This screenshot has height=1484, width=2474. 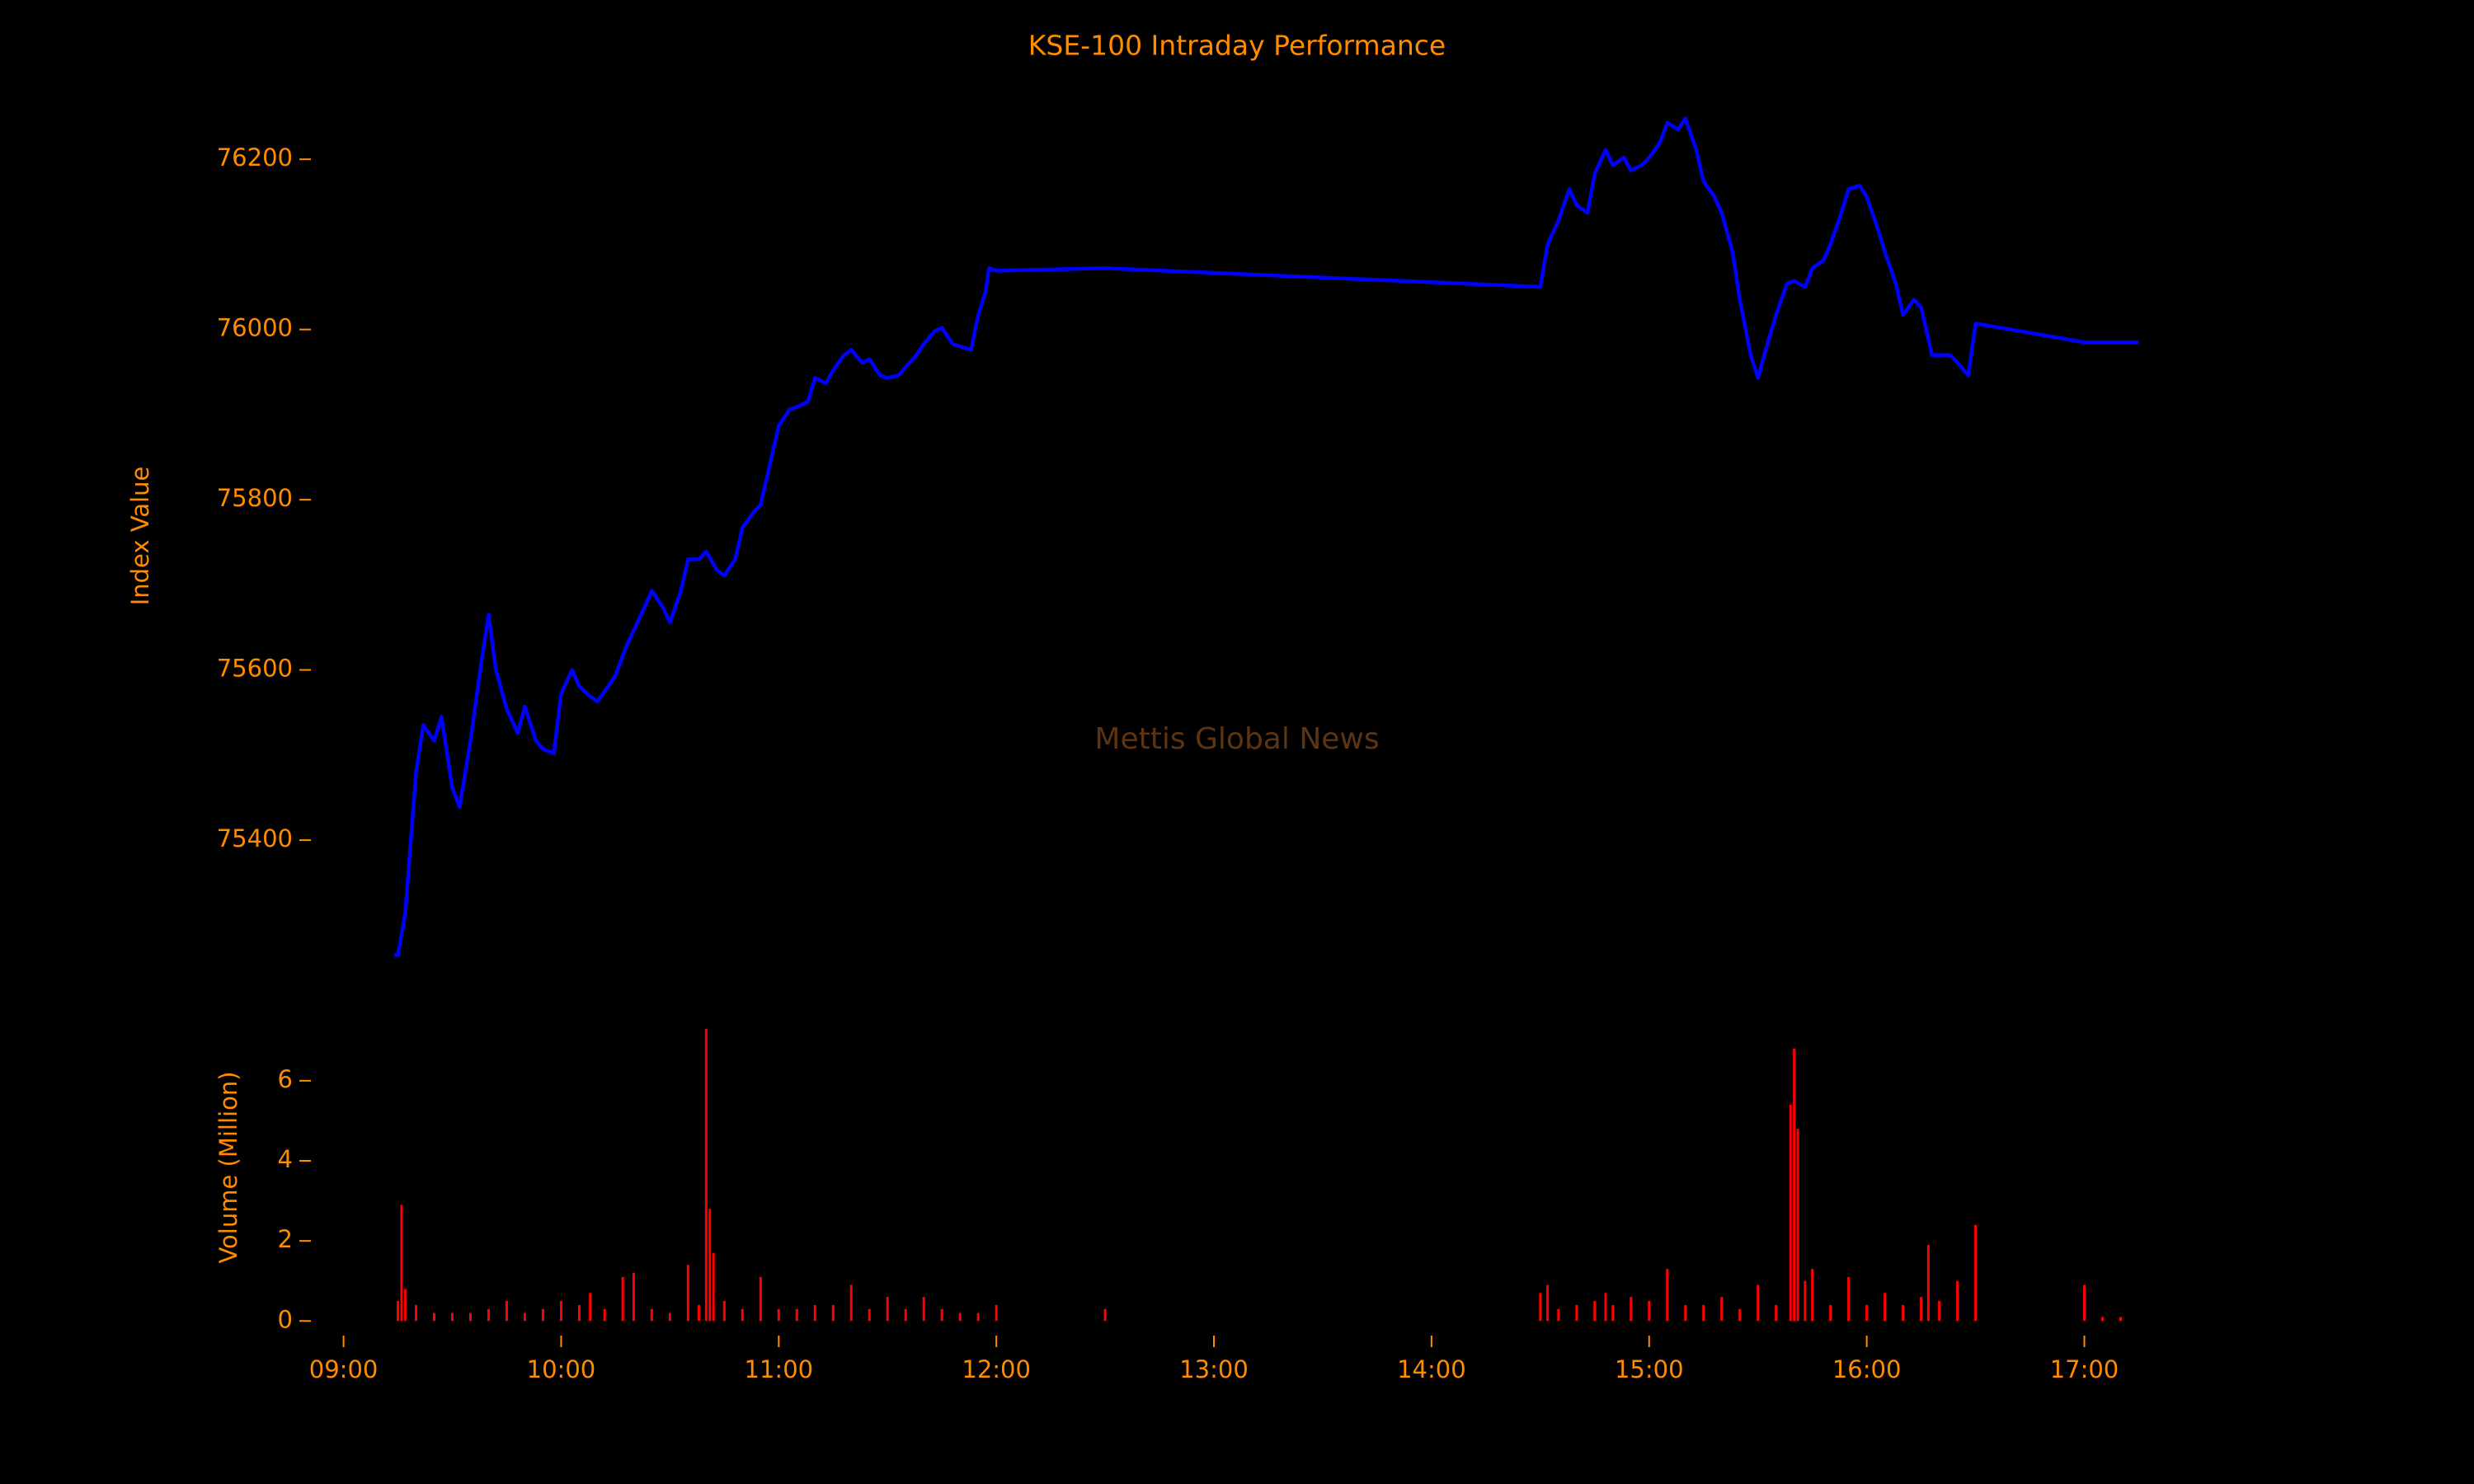 What do you see at coordinates (1236, 739) in the screenshot?
I see `watermark: Mettis Global News` at bounding box center [1236, 739].